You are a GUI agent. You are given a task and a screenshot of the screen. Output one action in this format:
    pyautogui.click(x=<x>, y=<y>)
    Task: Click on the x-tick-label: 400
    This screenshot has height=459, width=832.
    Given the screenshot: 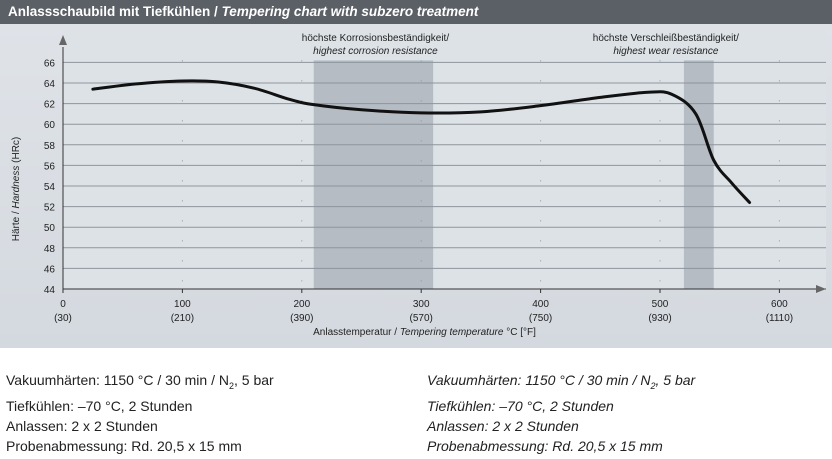 What is the action you would take?
    pyautogui.click(x=540, y=304)
    